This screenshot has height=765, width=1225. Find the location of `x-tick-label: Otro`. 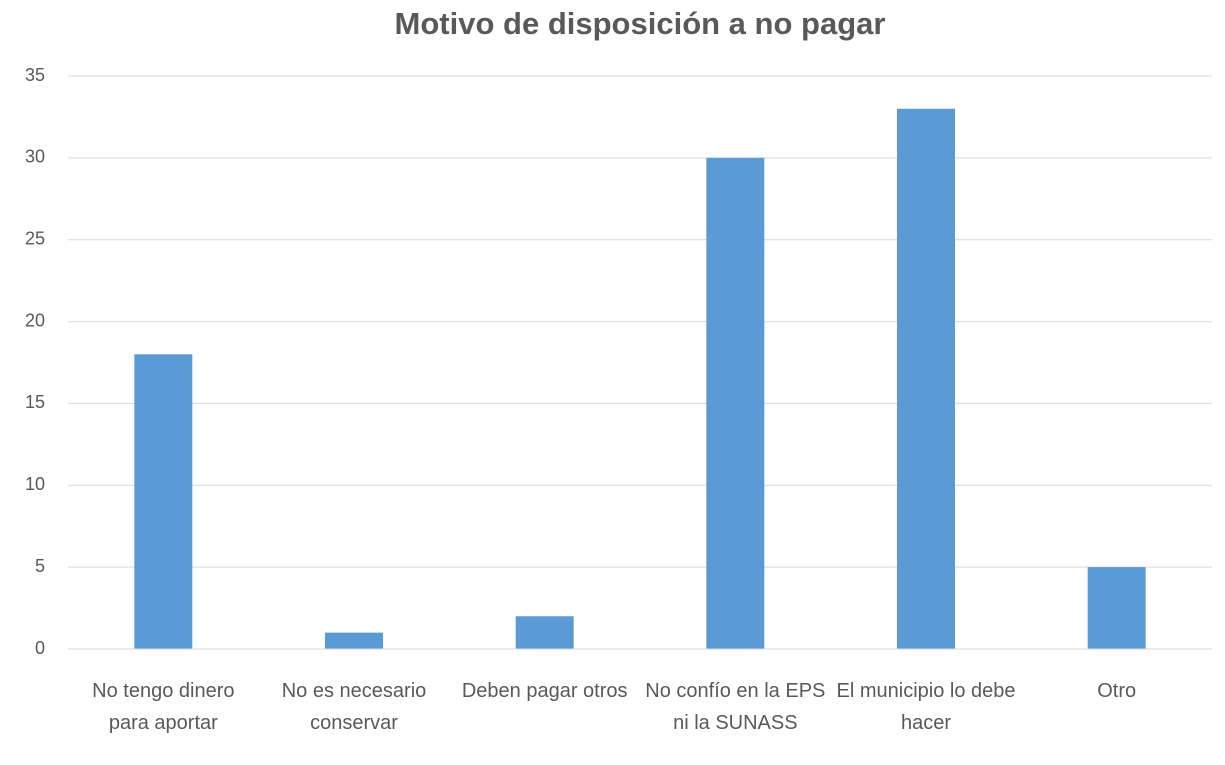

x-tick-label: Otro is located at coordinates (1116, 691).